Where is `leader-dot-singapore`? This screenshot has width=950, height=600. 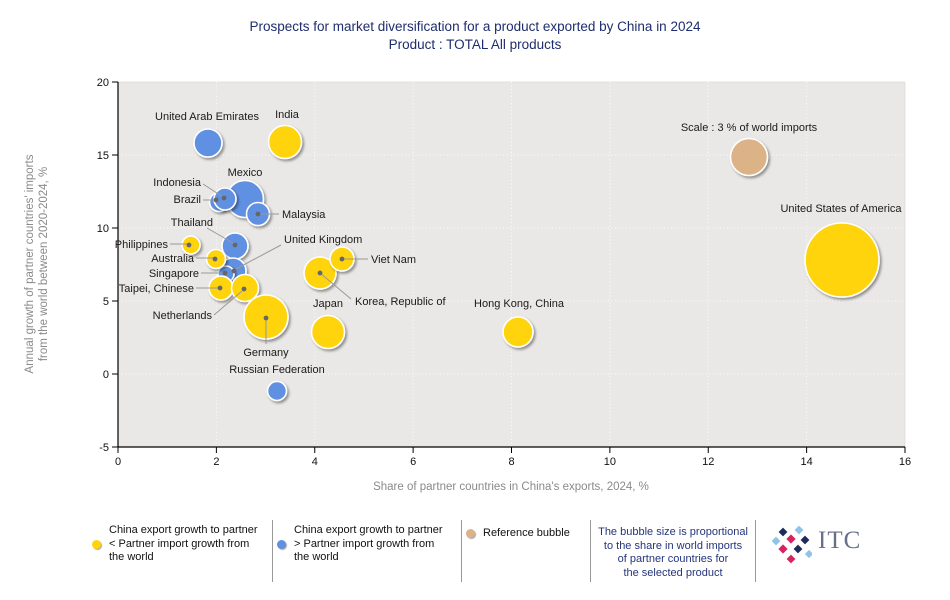
leader-dot-singapore is located at coordinates (225, 273).